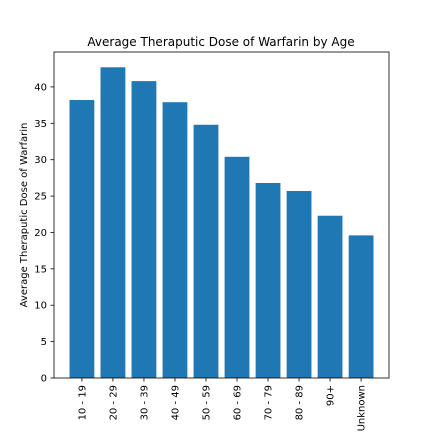 Image resolution: width=432 pixels, height=432 pixels. I want to click on x-tick-label: 50 - 59, so click(206, 402).